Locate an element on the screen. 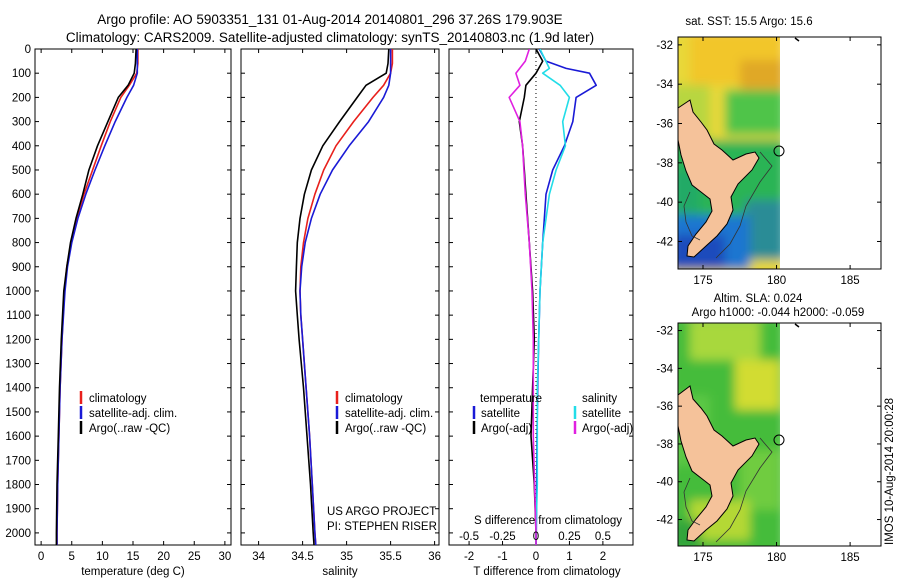  sst-map-title: sat. SST: 15.5 Argo: 15.6 is located at coordinates (748, 22).